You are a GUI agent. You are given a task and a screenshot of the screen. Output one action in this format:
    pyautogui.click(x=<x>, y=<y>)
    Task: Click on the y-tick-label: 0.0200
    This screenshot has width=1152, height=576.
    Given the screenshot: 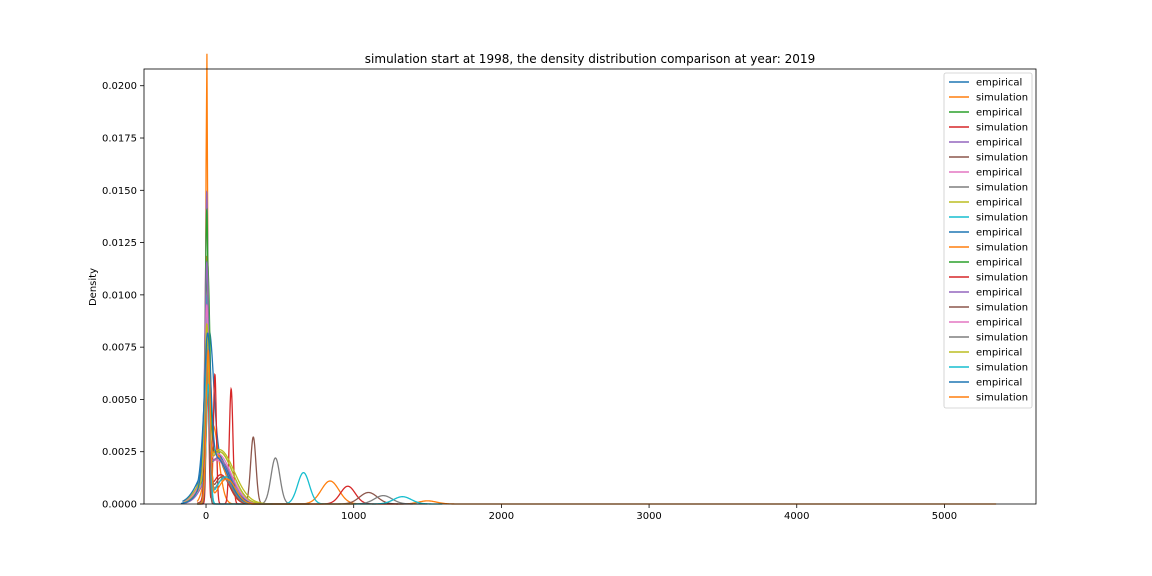 What is the action you would take?
    pyautogui.click(x=119, y=86)
    